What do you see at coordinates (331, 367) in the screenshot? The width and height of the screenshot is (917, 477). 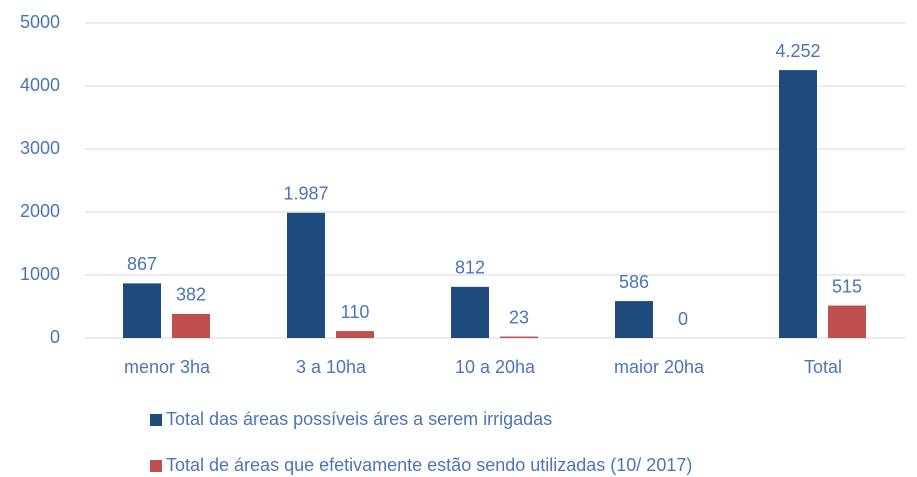 I see `x-tick-label: 3 a 10ha` at bounding box center [331, 367].